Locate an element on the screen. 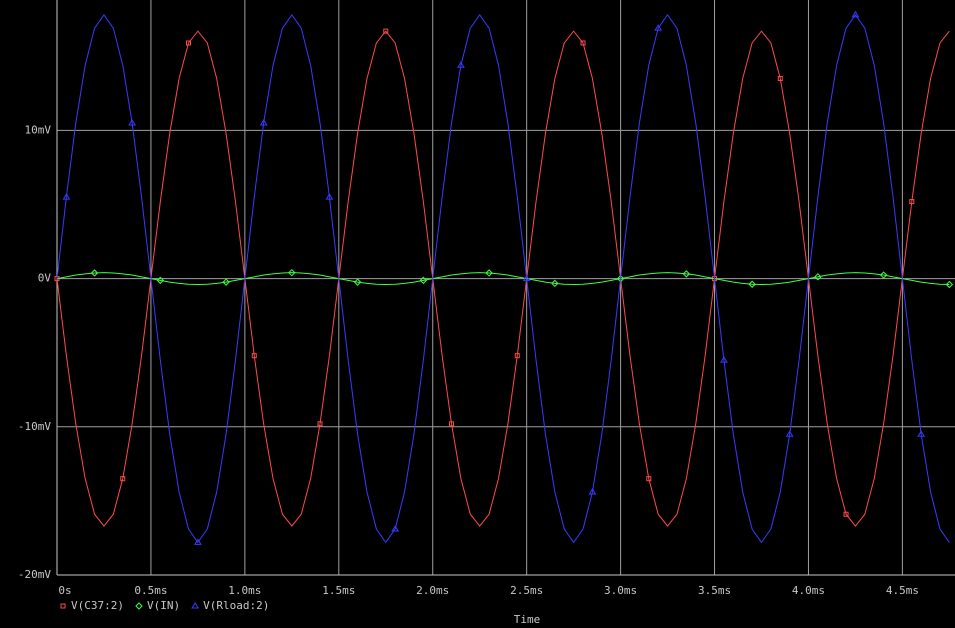 The width and height of the screenshot is (955, 628). legend-item: V(C37:2) is located at coordinates (92, 605).